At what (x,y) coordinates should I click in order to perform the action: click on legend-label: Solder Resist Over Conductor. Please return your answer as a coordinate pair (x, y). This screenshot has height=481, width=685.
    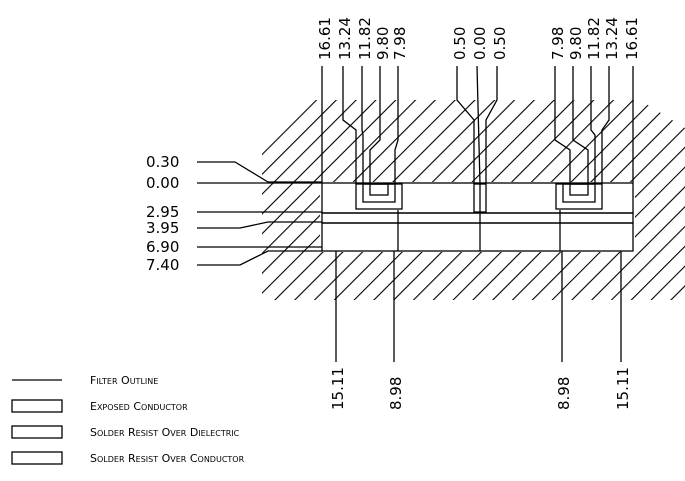
    Looking at the image, I should click on (167, 458).